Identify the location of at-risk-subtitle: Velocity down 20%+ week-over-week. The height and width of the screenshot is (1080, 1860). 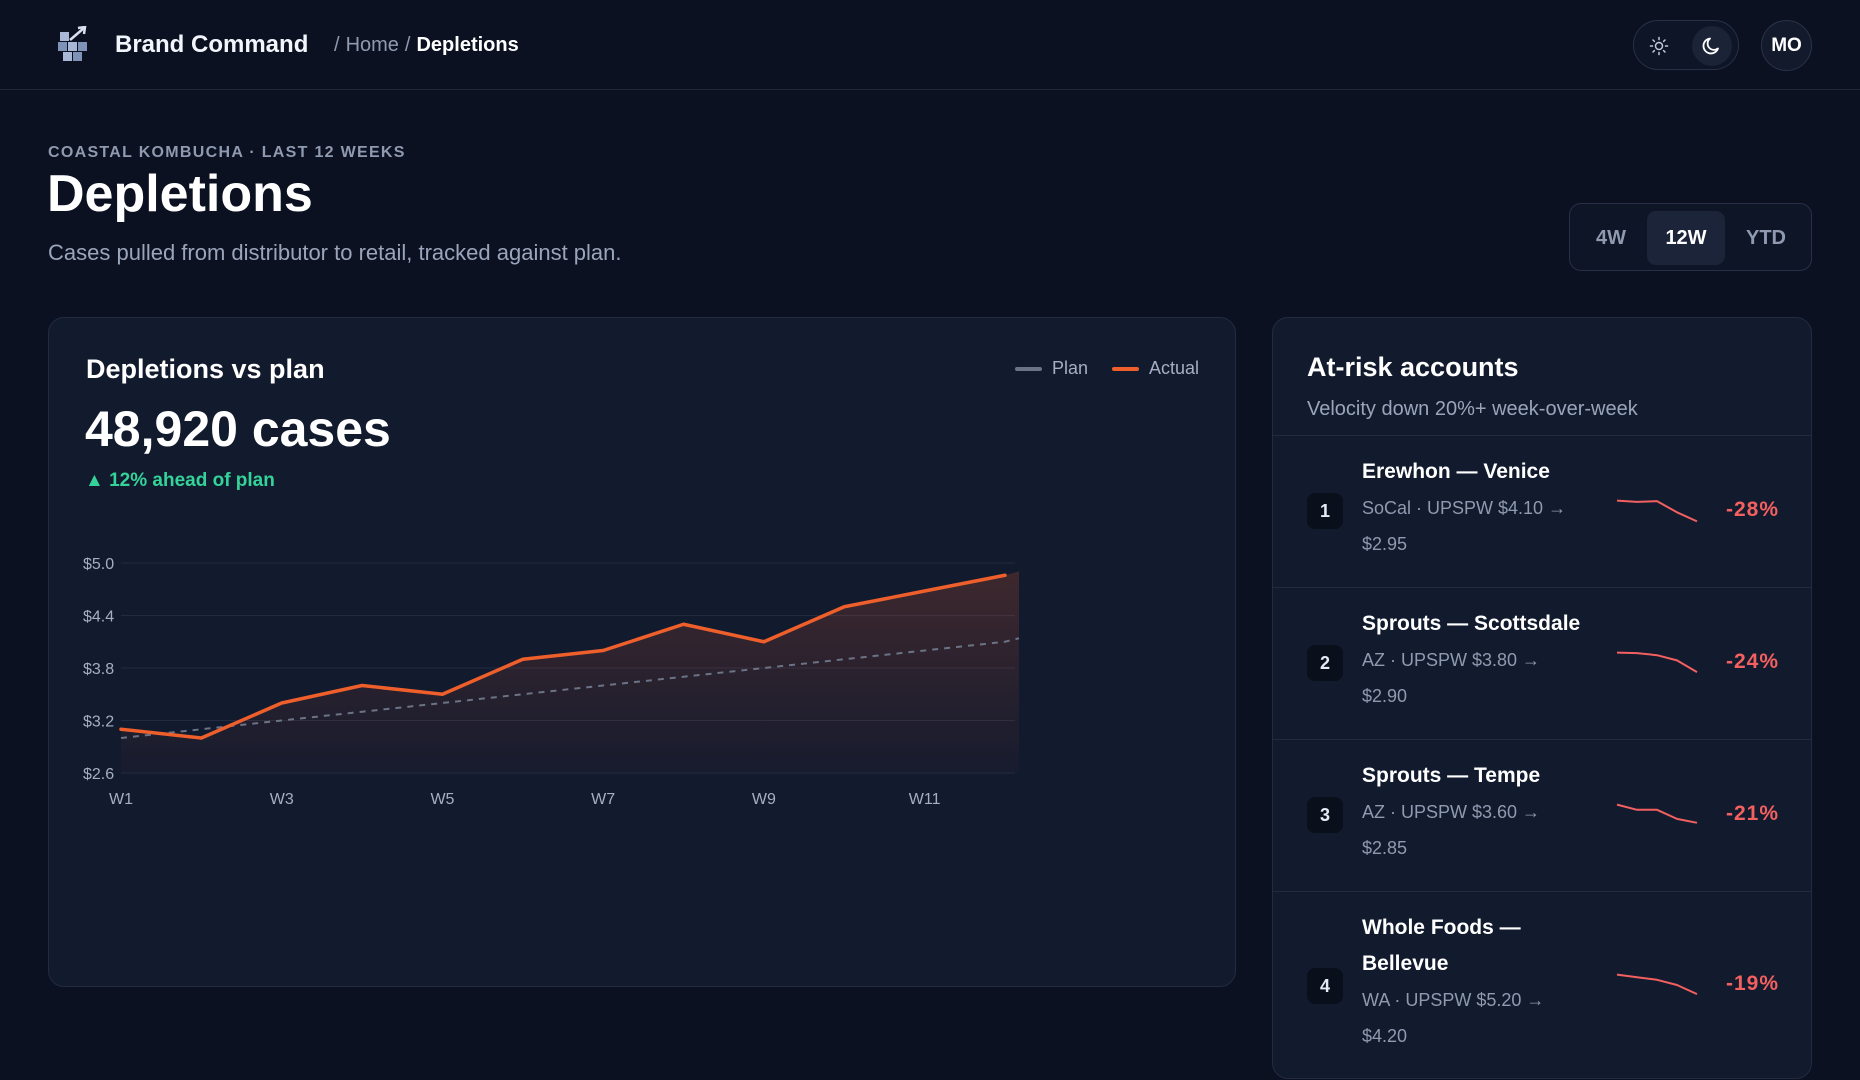
(1472, 409).